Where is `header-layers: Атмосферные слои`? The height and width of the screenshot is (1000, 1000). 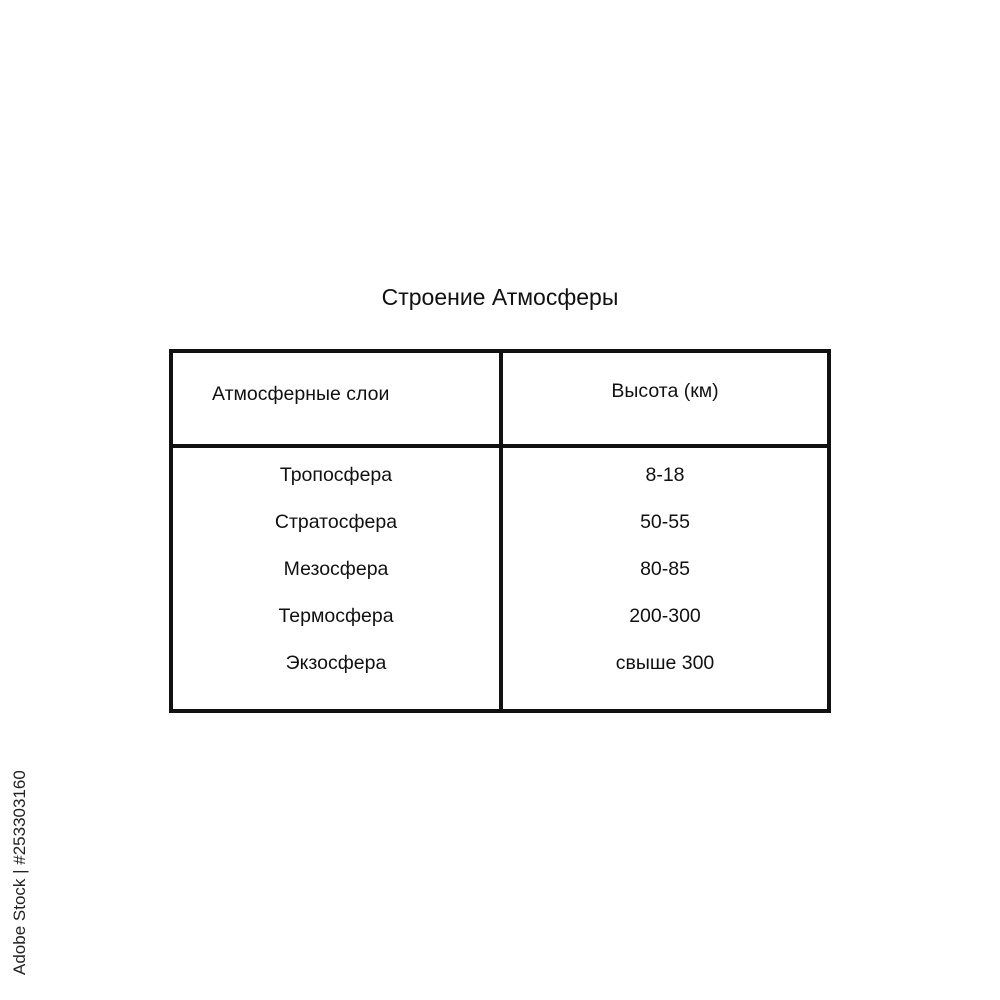
header-layers: Атмосферные слои is located at coordinates (301, 394).